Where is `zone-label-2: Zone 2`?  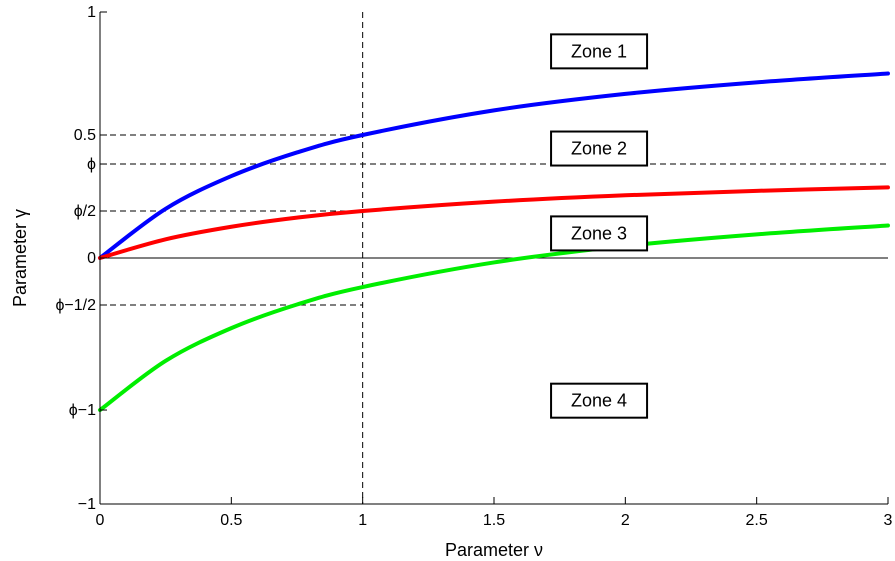 zone-label-2: Zone 2 is located at coordinates (599, 149).